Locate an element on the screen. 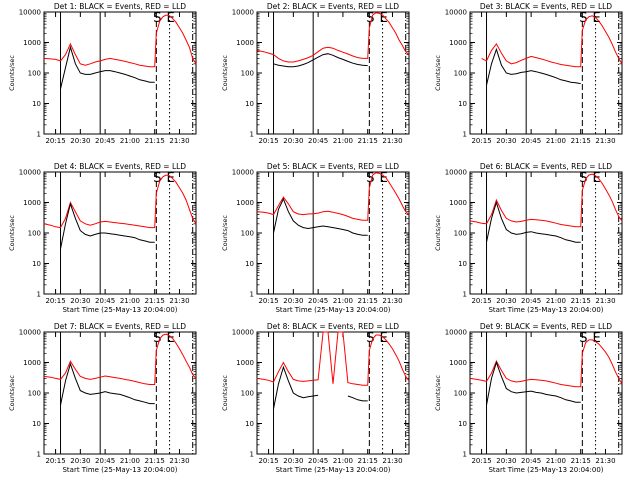  panel-title: Det 4: BLACK = Events, RED = LLD is located at coordinates (120, 166).